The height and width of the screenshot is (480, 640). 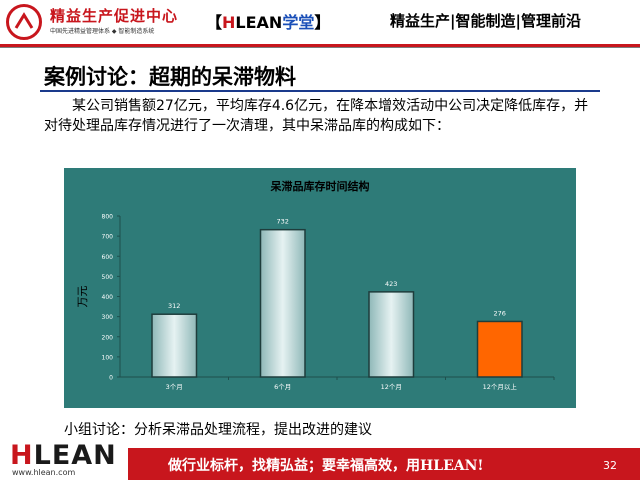 What do you see at coordinates (485, 21) in the screenshot?
I see `header-slogan: 精益生产|智能制造|管理前沿` at bounding box center [485, 21].